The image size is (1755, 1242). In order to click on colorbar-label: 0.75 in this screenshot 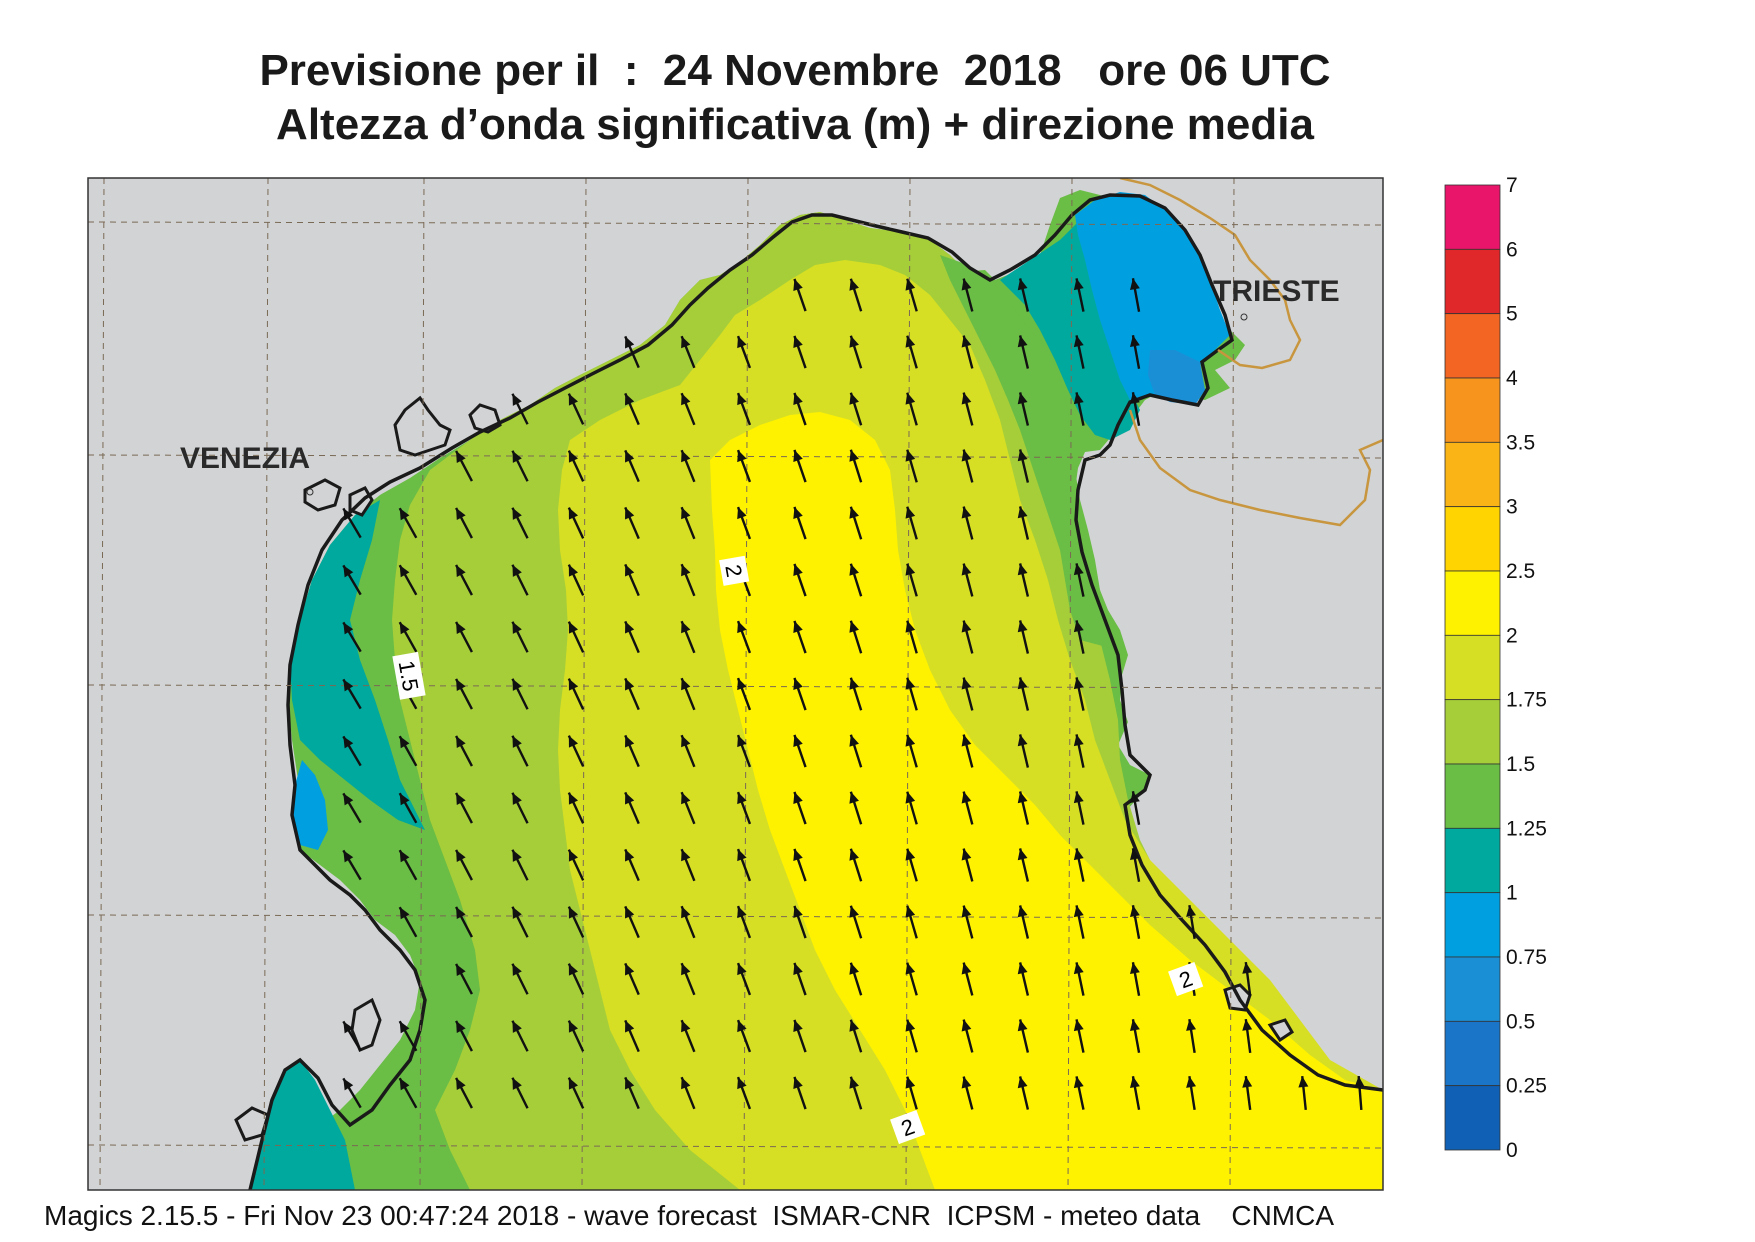, I will do `click(1526, 957)`.